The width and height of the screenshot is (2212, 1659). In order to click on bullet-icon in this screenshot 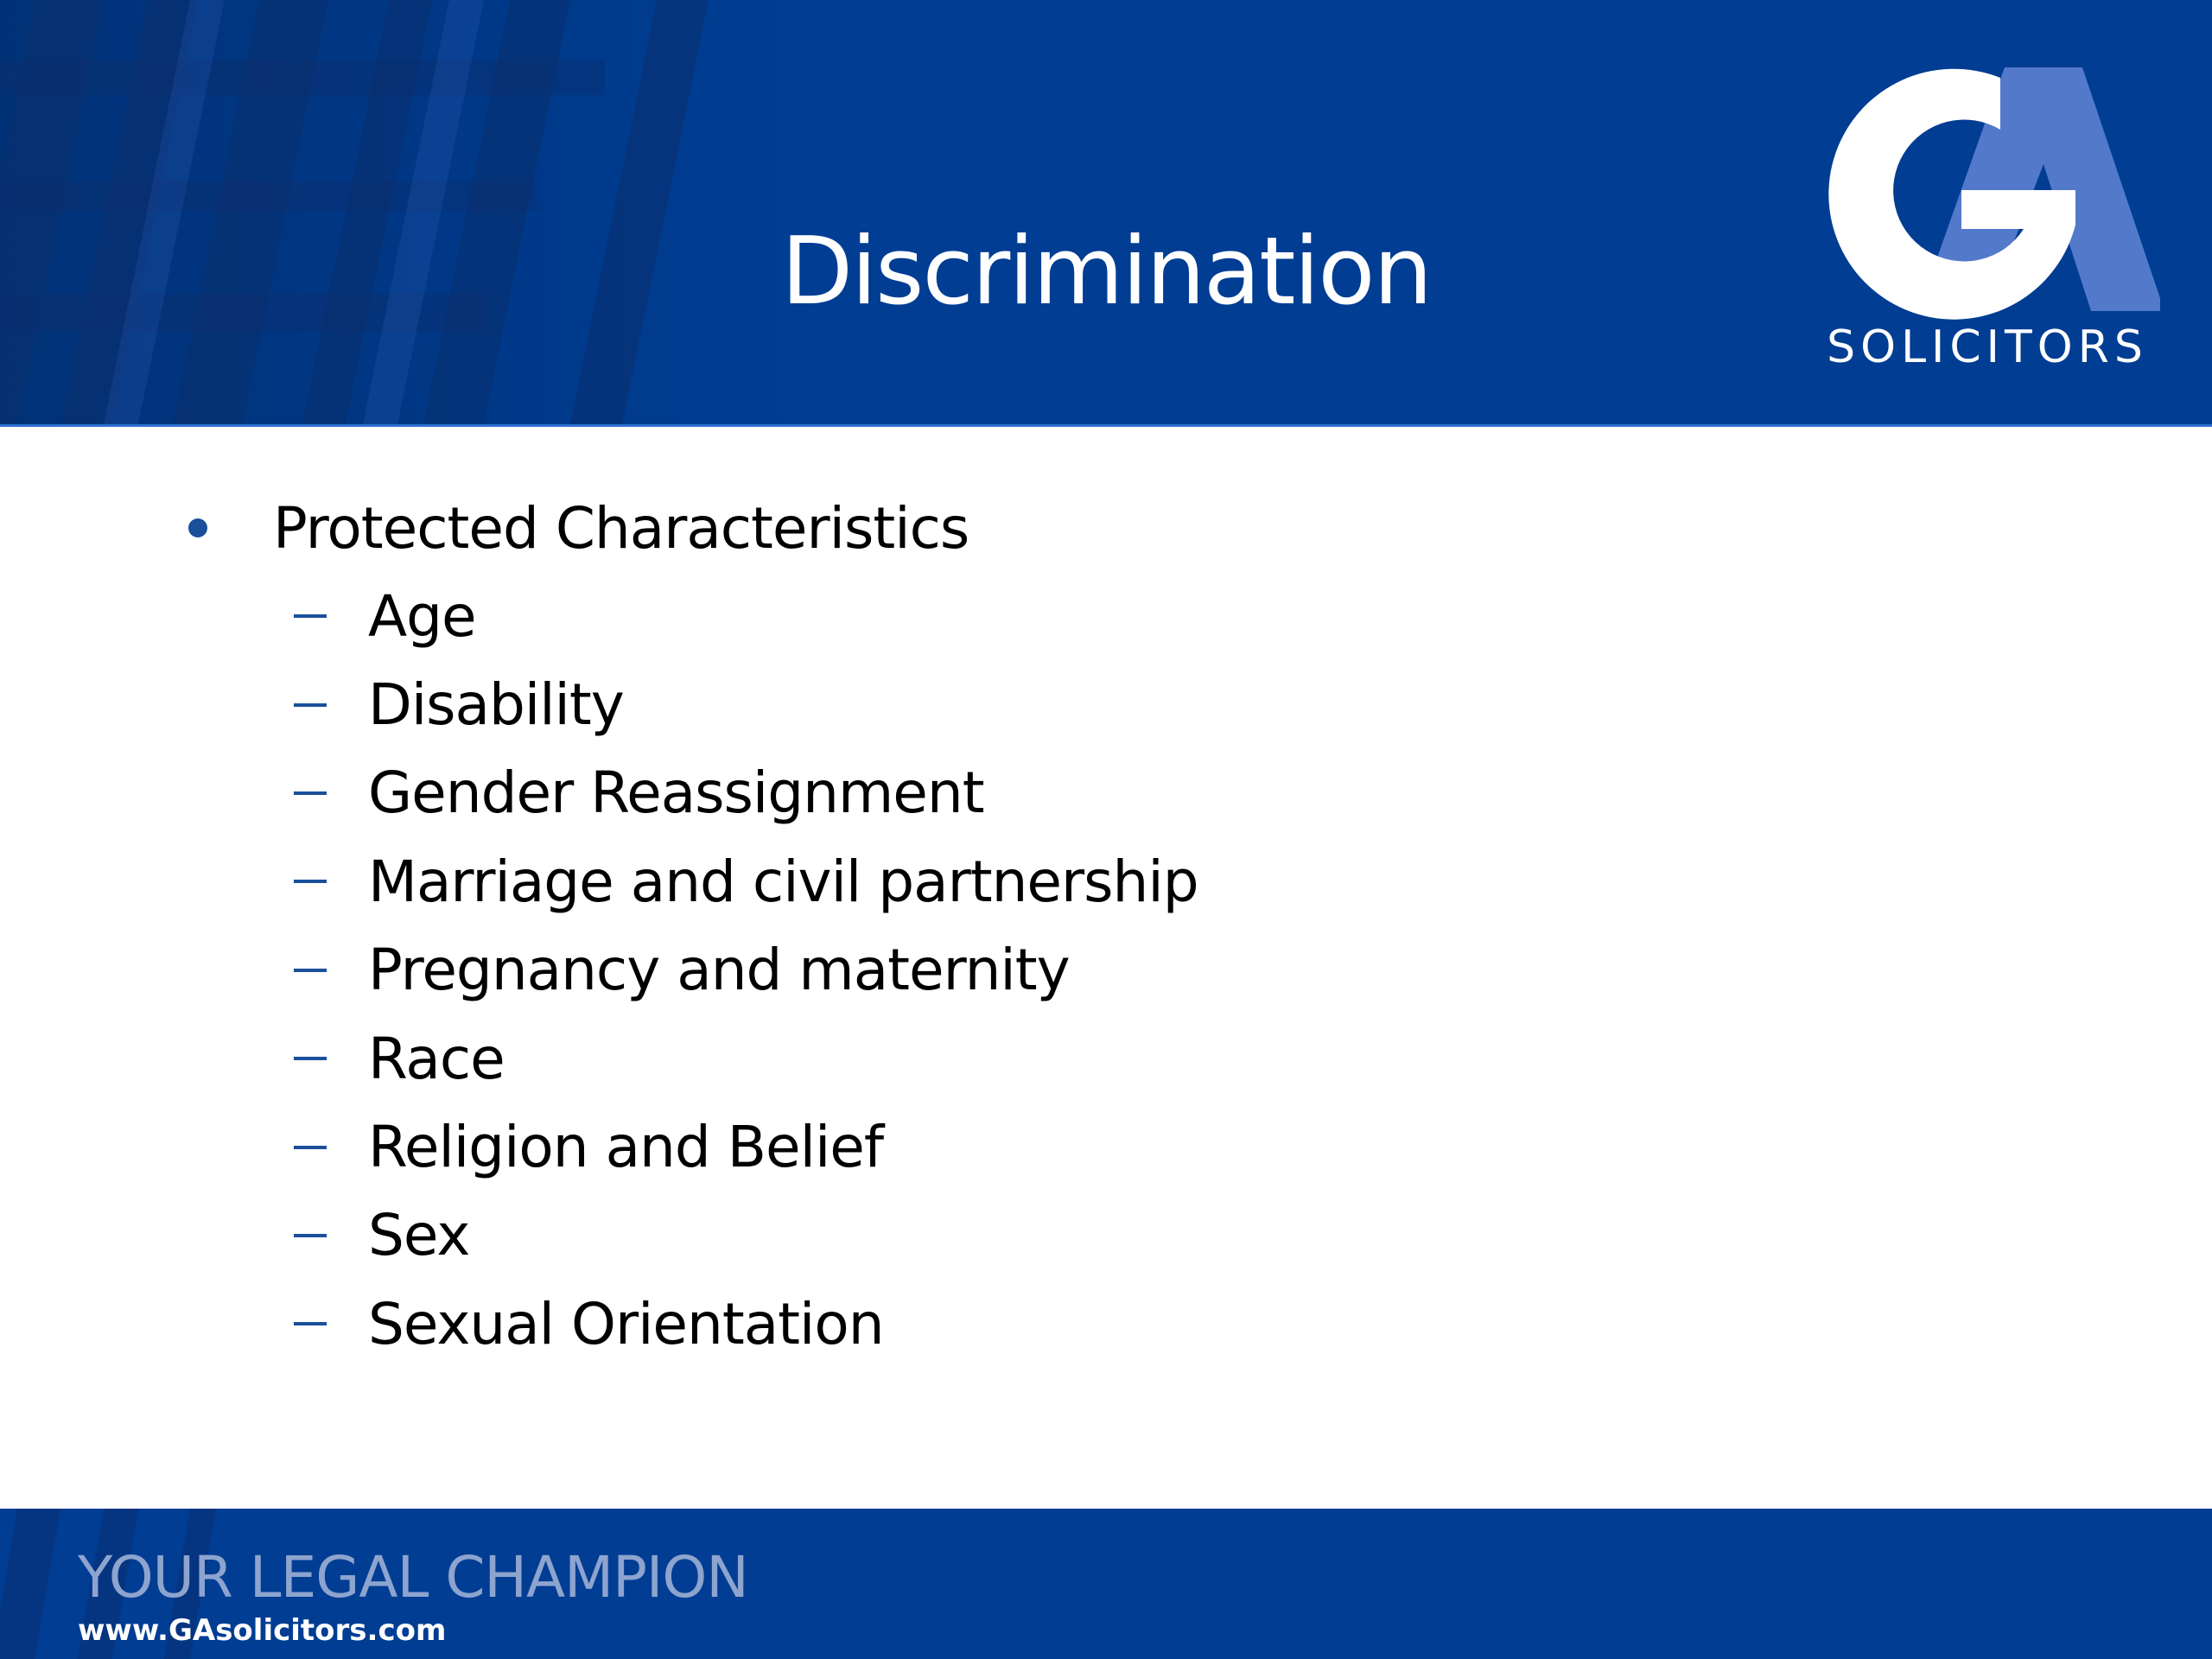, I will do `click(197, 527)`.